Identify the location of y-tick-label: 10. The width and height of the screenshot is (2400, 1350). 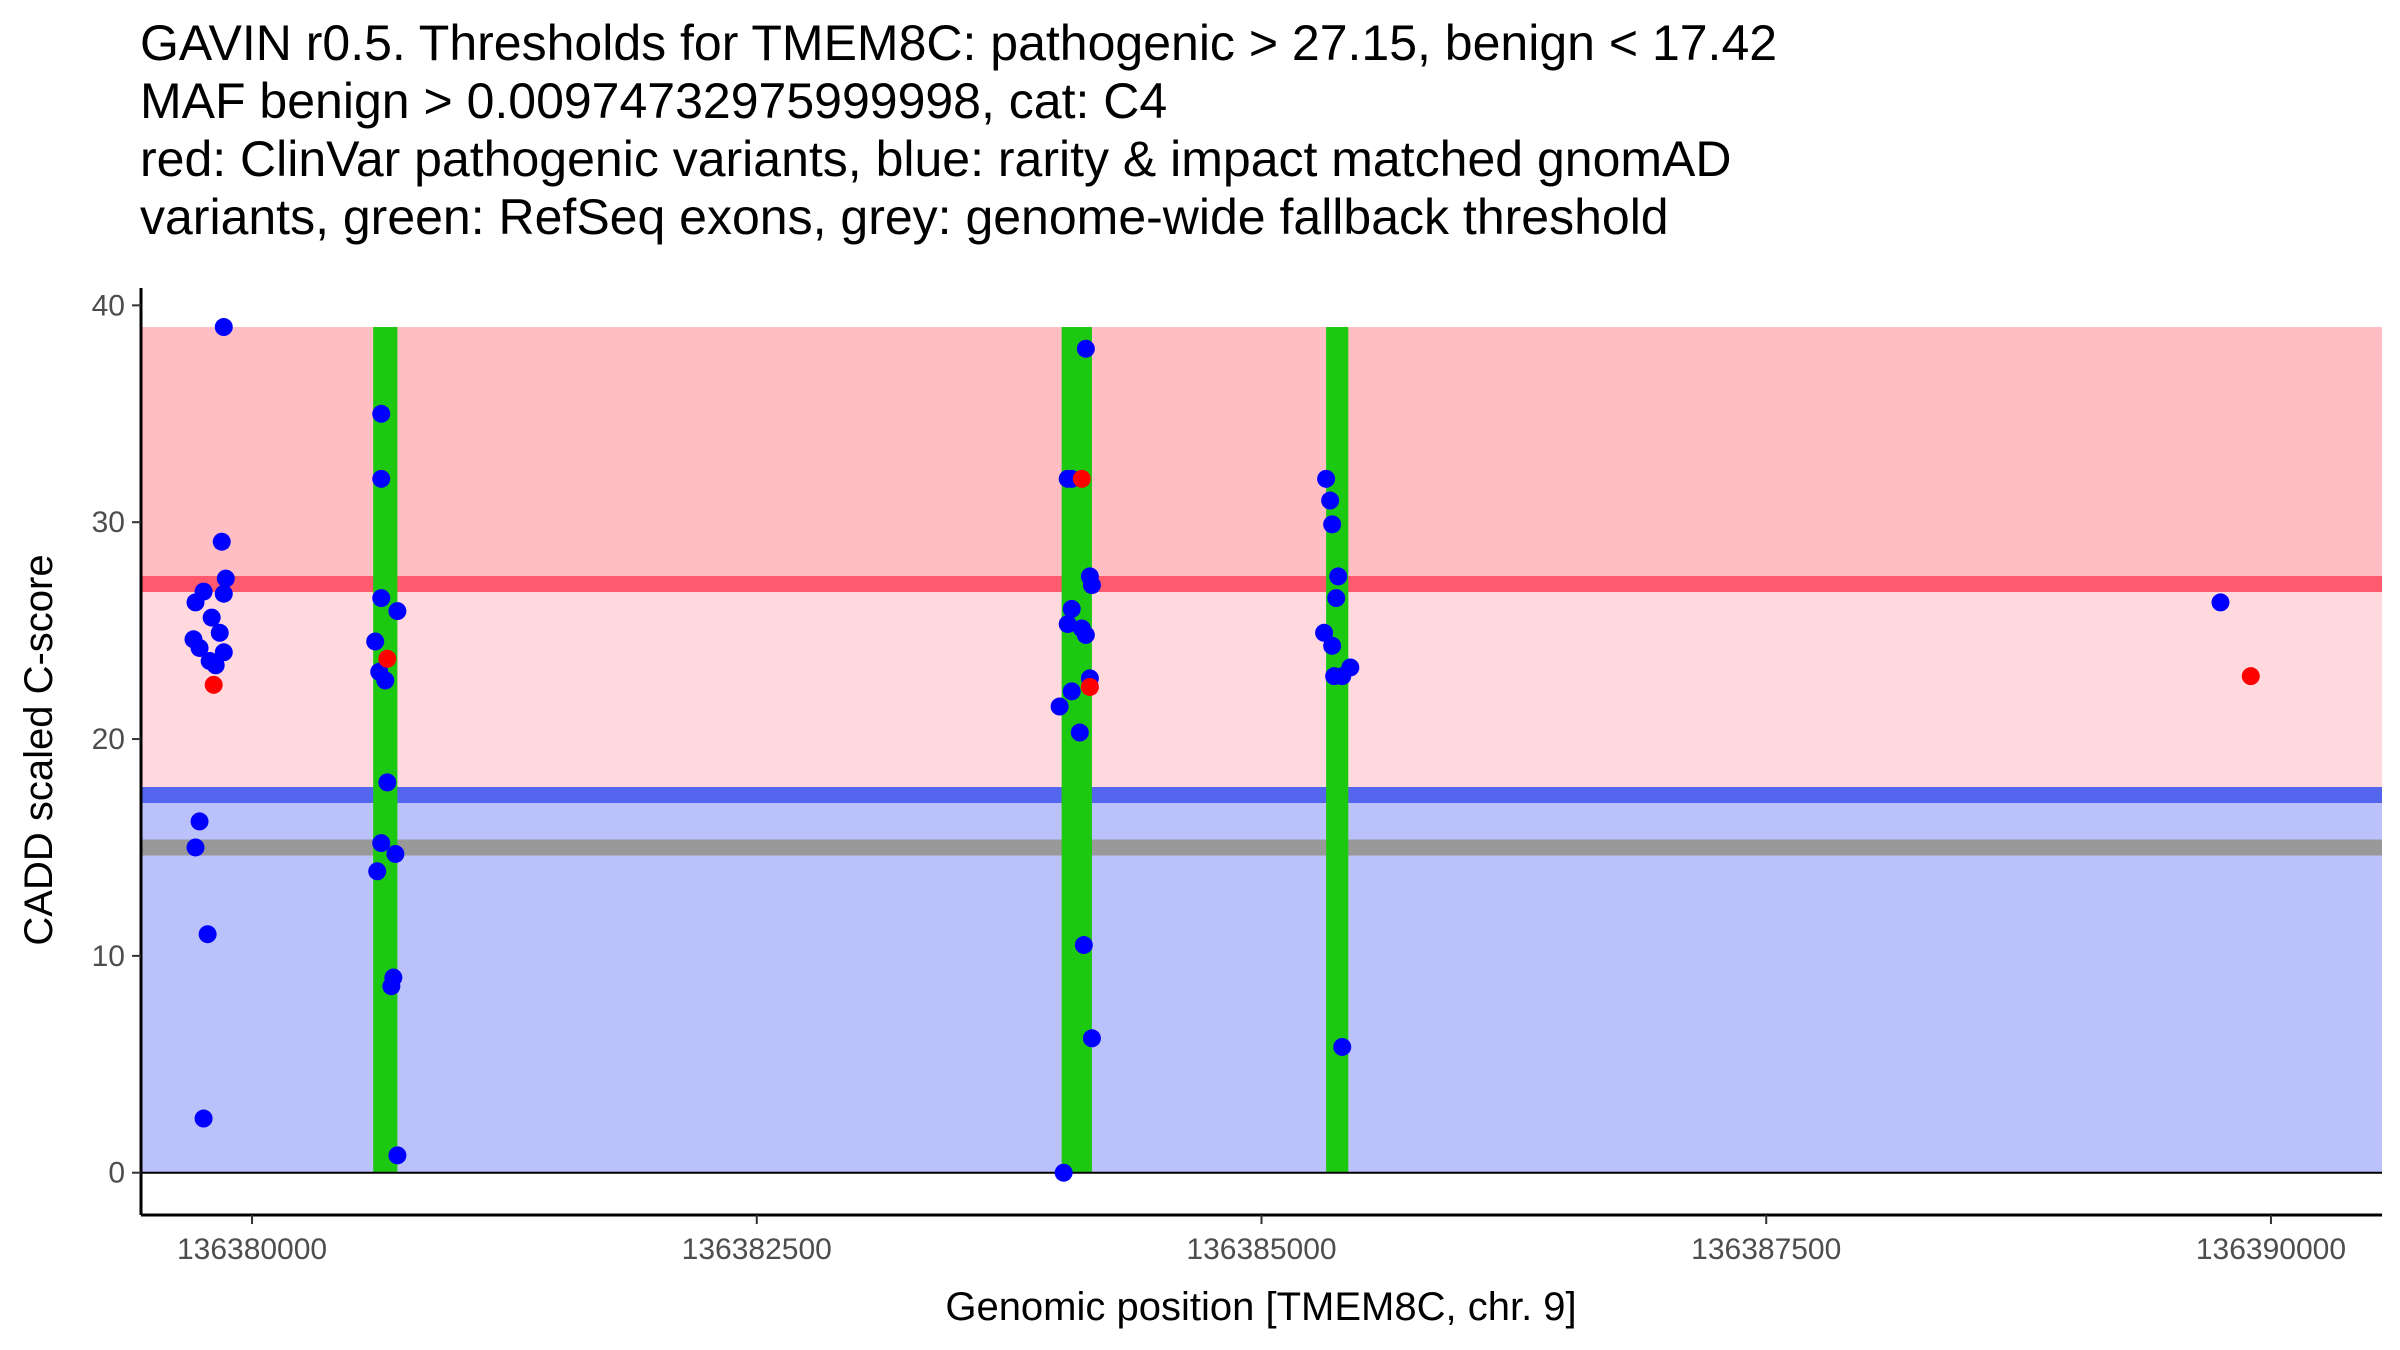
(108, 956).